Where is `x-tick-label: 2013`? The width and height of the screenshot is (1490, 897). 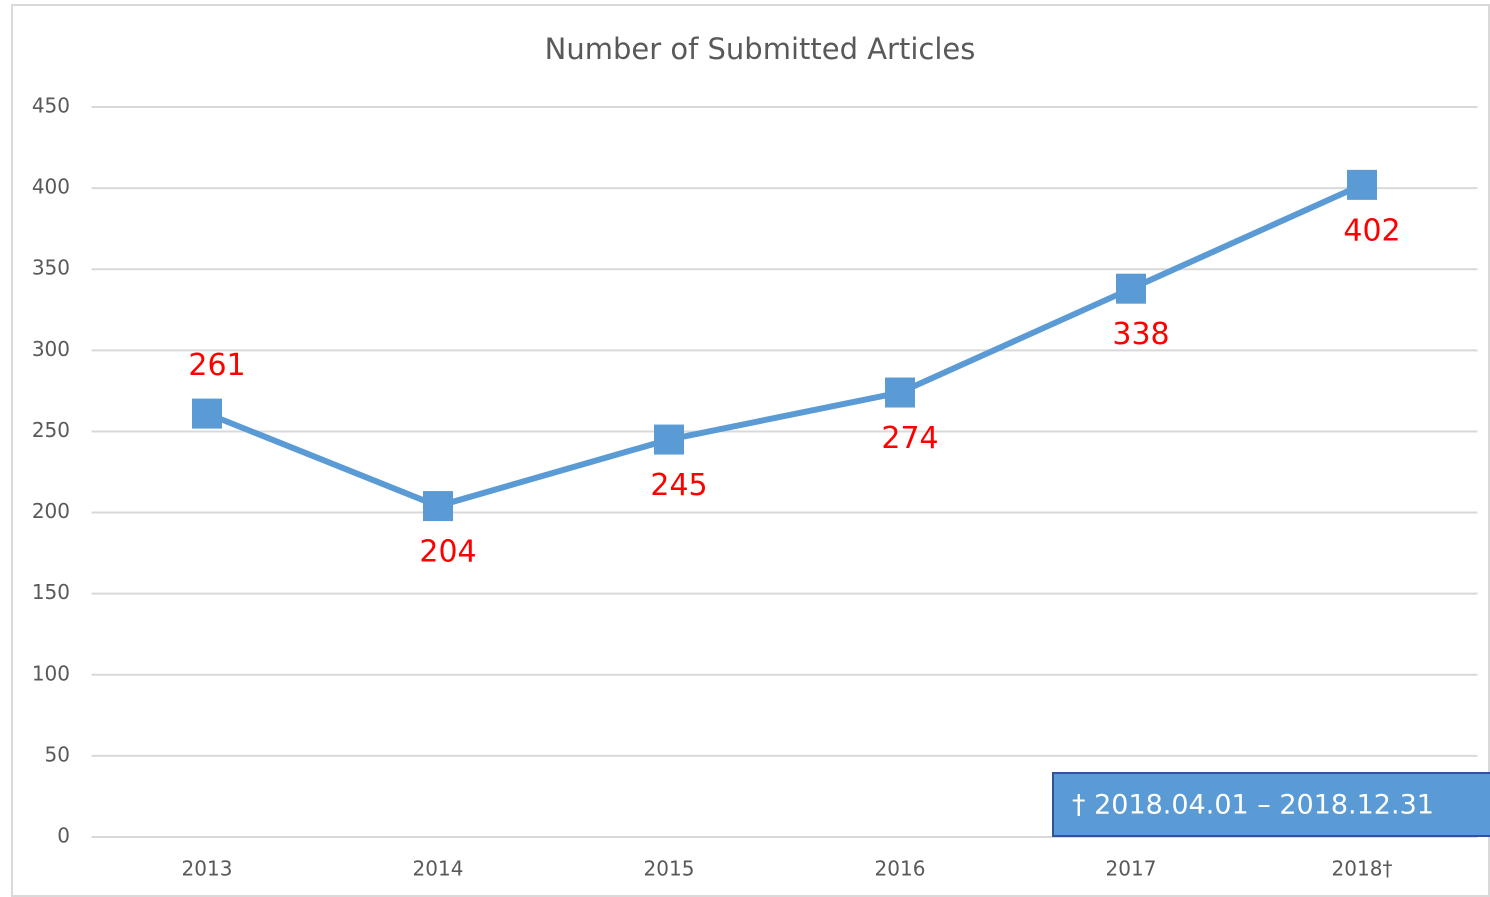 x-tick-label: 2013 is located at coordinates (207, 869).